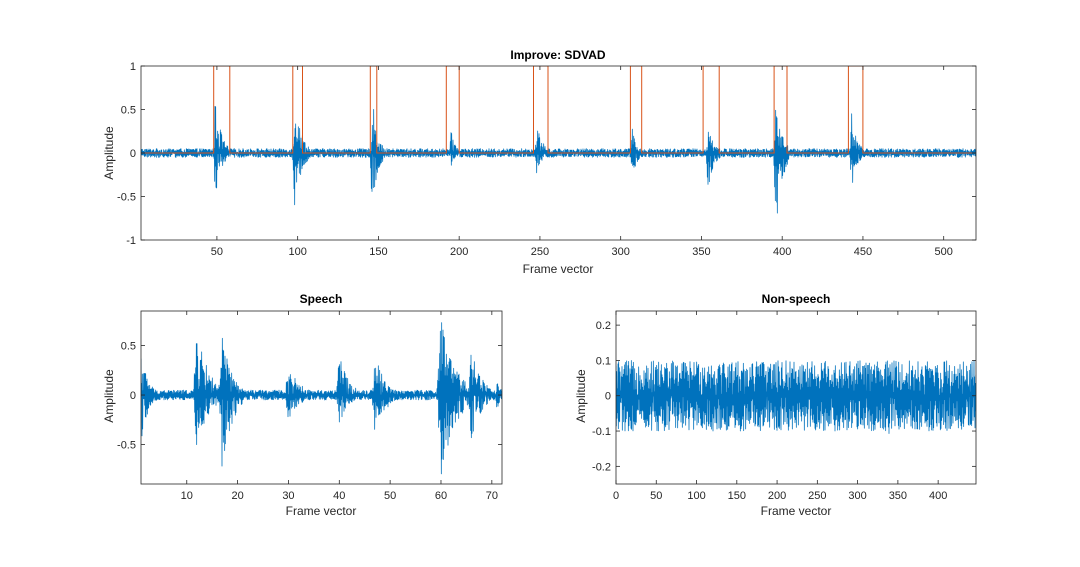 The image size is (1080, 567). What do you see at coordinates (796, 511) in the screenshot?
I see `axes-non-speech-xlabel: Frame vector` at bounding box center [796, 511].